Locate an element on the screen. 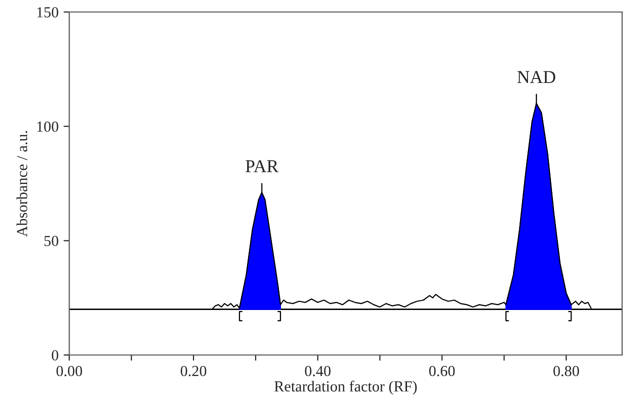  y-tick-label: 0 is located at coordinates (55, 355).